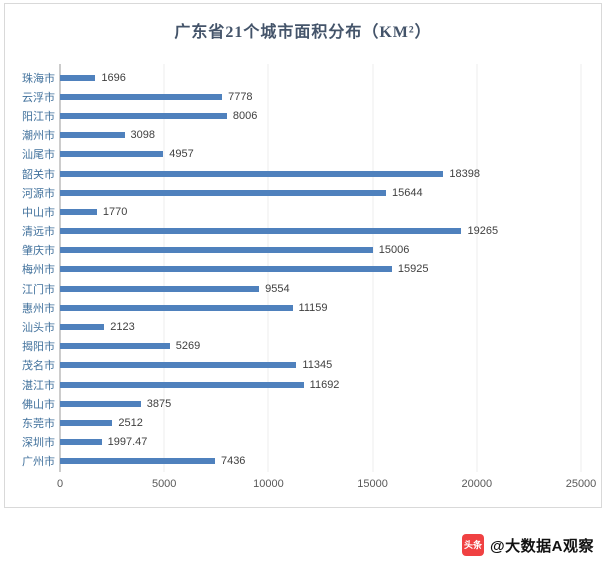 This screenshot has width=606, height=568. I want to click on bar-track: 9554, so click(320, 288).